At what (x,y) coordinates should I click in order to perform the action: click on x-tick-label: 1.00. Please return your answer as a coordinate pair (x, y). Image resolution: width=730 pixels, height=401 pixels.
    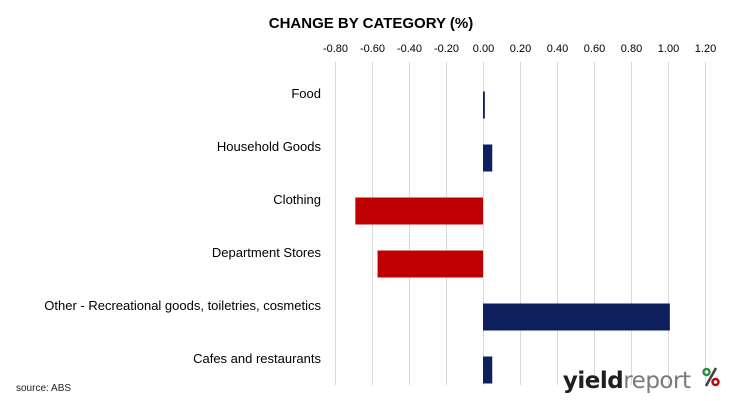
    Looking at the image, I should click on (668, 49).